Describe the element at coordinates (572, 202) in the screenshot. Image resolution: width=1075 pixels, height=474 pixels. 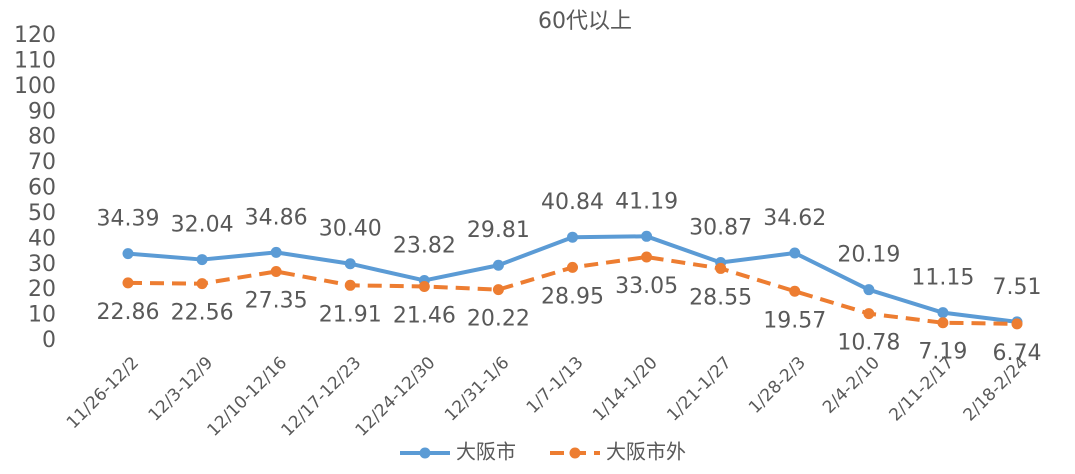
I see `data-label: 40.84` at that location.